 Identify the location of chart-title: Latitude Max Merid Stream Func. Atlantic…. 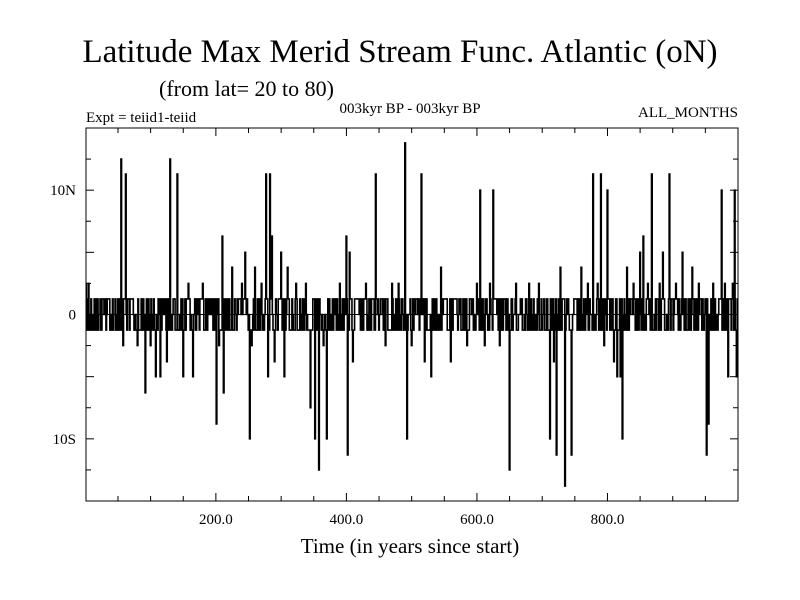
(400, 52).